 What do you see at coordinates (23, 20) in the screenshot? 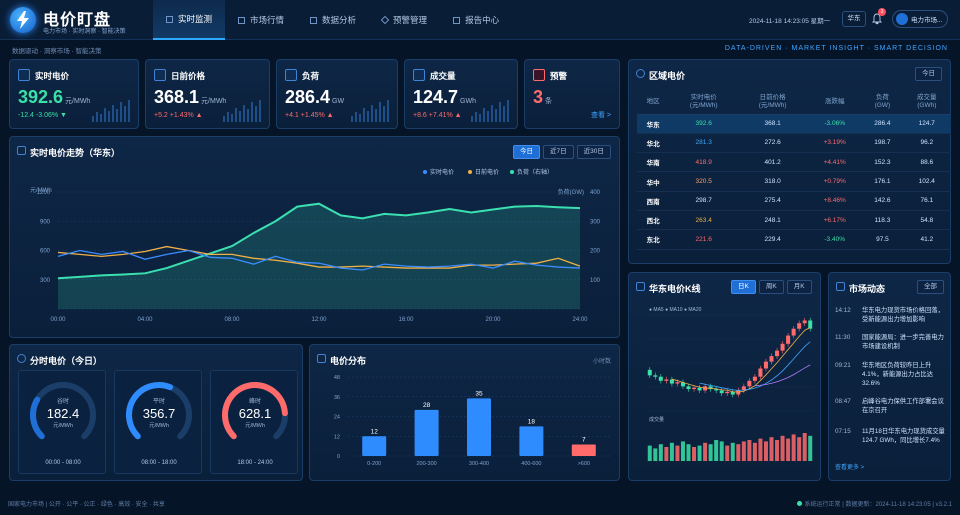
I see `lightning-logo-icon` at bounding box center [23, 20].